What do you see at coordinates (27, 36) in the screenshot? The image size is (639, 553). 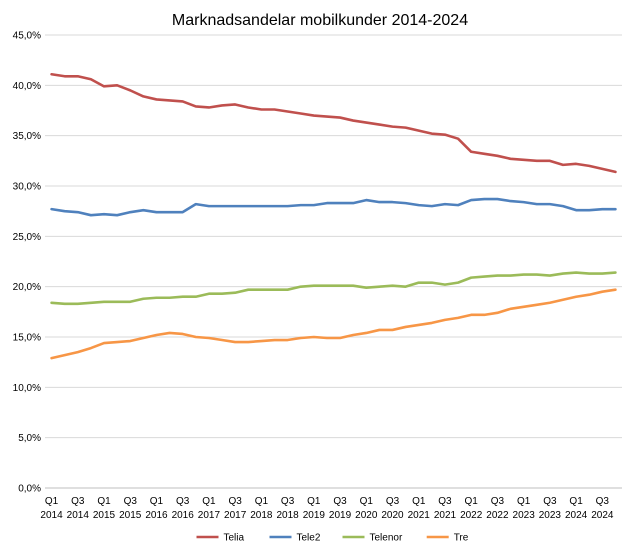 I see `y-tick-label: 45,0%` at bounding box center [27, 36].